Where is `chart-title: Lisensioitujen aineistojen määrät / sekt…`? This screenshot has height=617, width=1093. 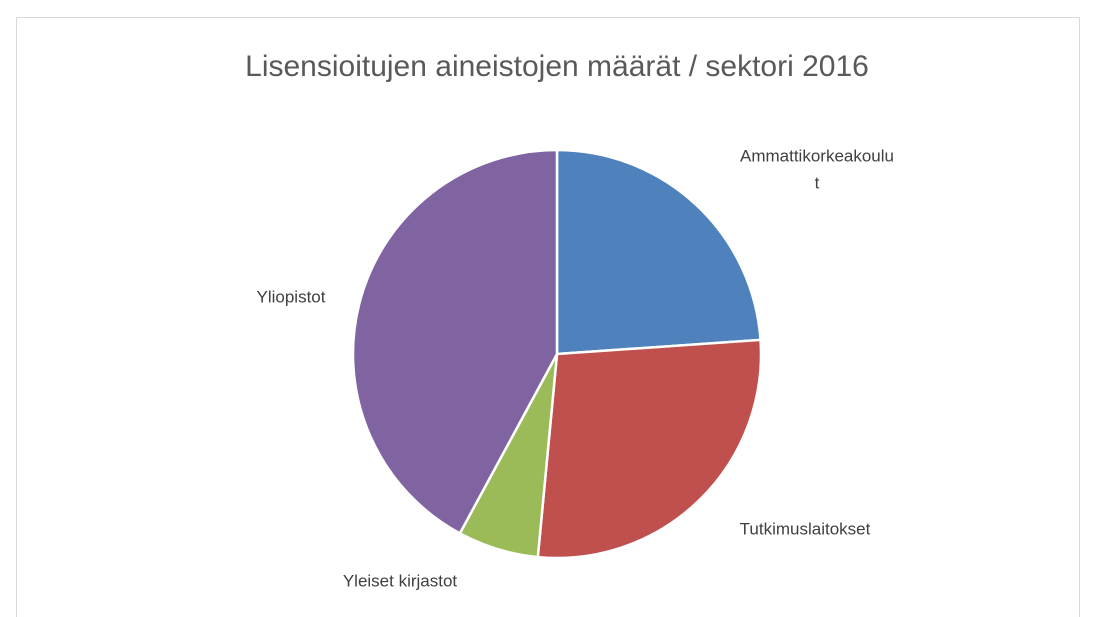
chart-title: Lisensioitujen aineistojen määrät / sekt… is located at coordinates (557, 66).